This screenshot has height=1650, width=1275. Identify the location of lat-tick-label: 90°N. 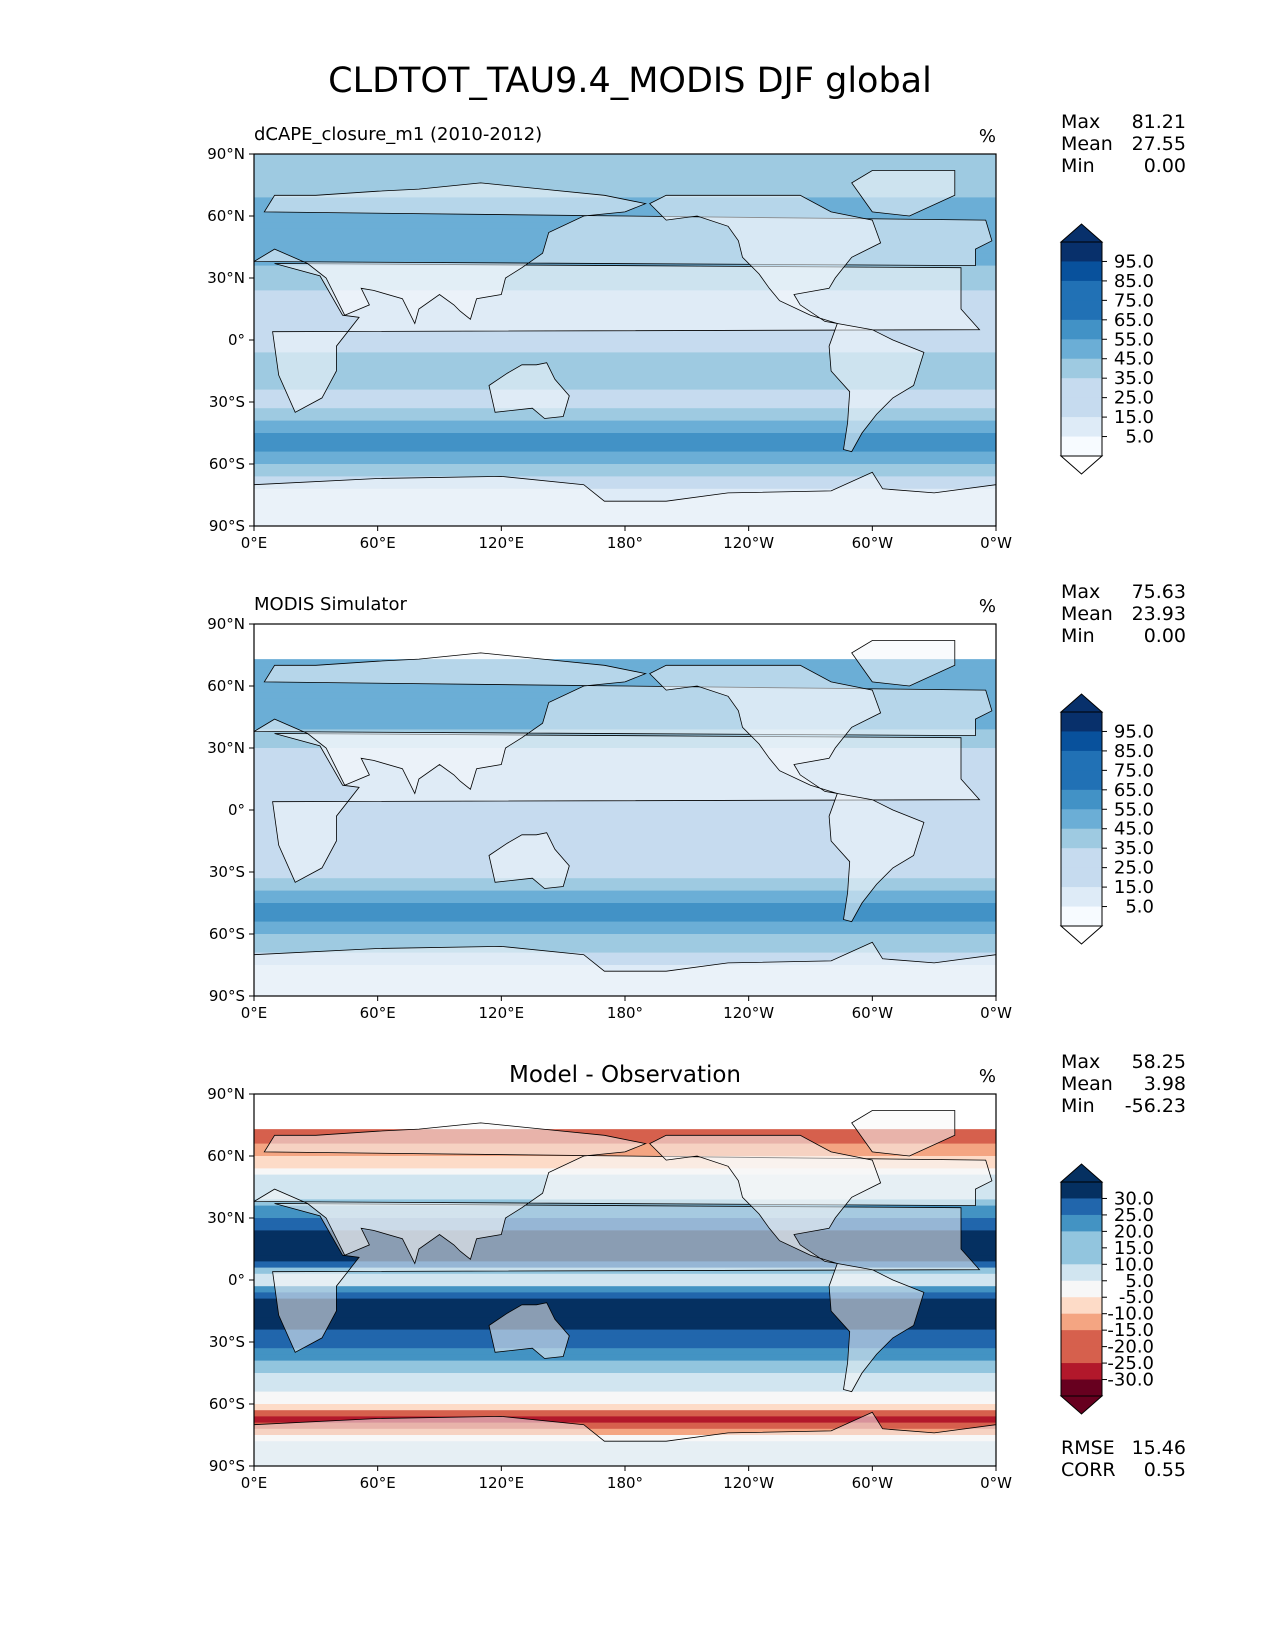
(226, 624).